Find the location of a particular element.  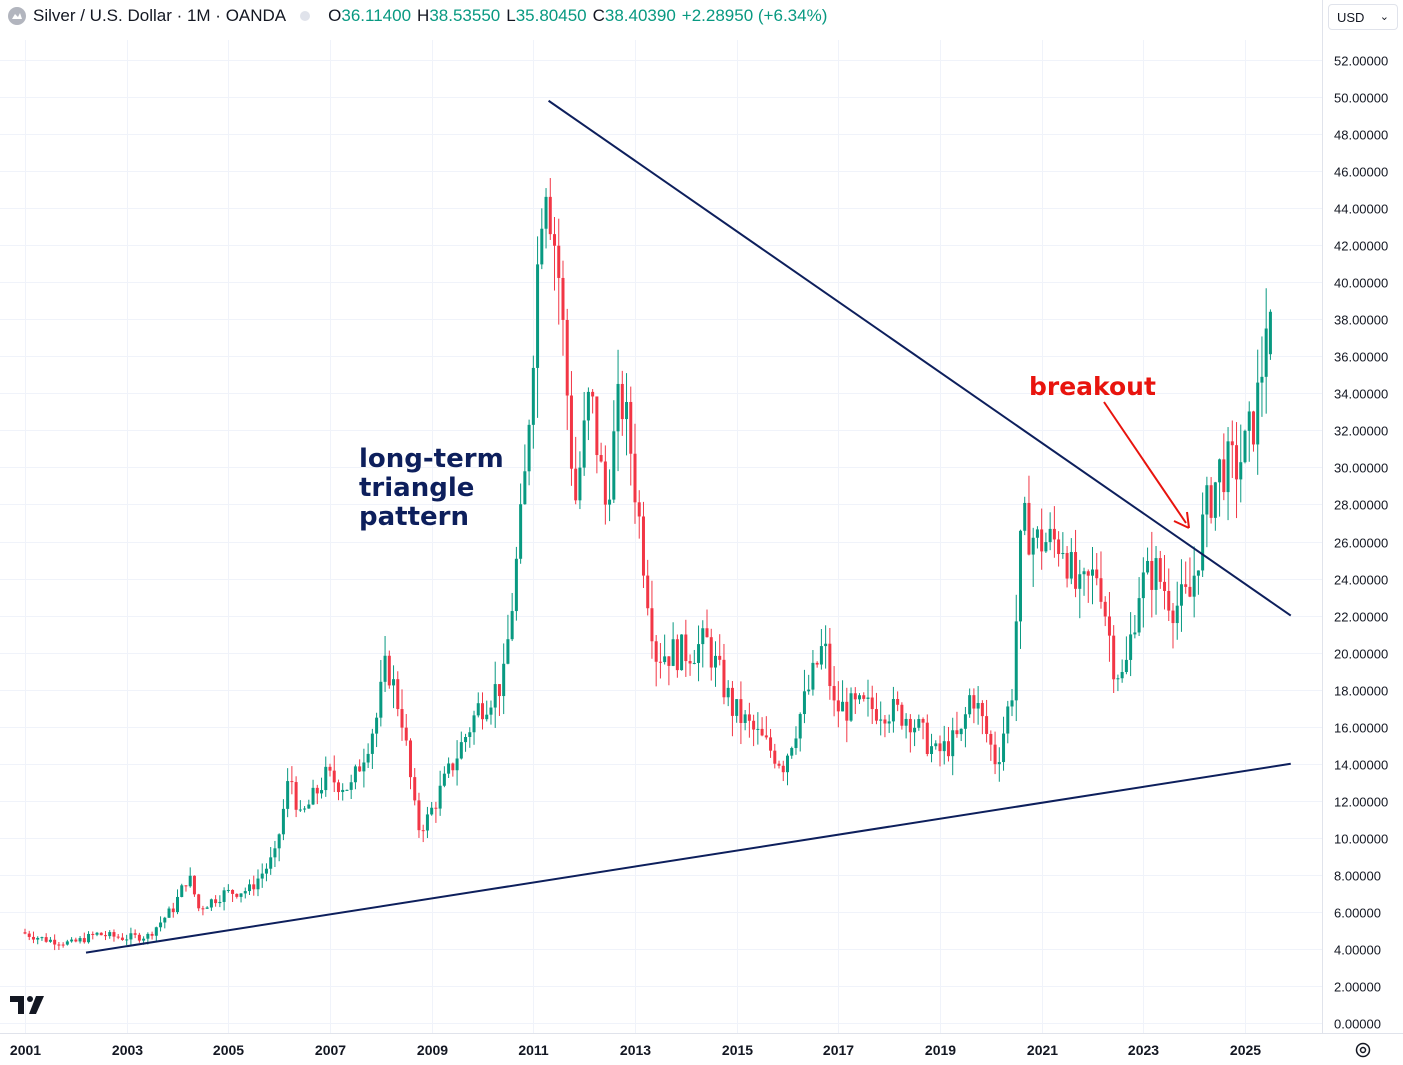

settings-gear-icon is located at coordinates (1363, 1052).